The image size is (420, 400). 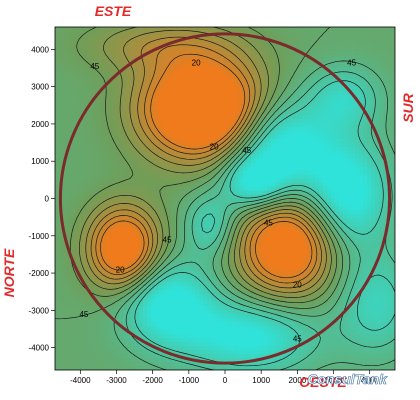 I want to click on x-tick-label: -2000, so click(x=152, y=380).